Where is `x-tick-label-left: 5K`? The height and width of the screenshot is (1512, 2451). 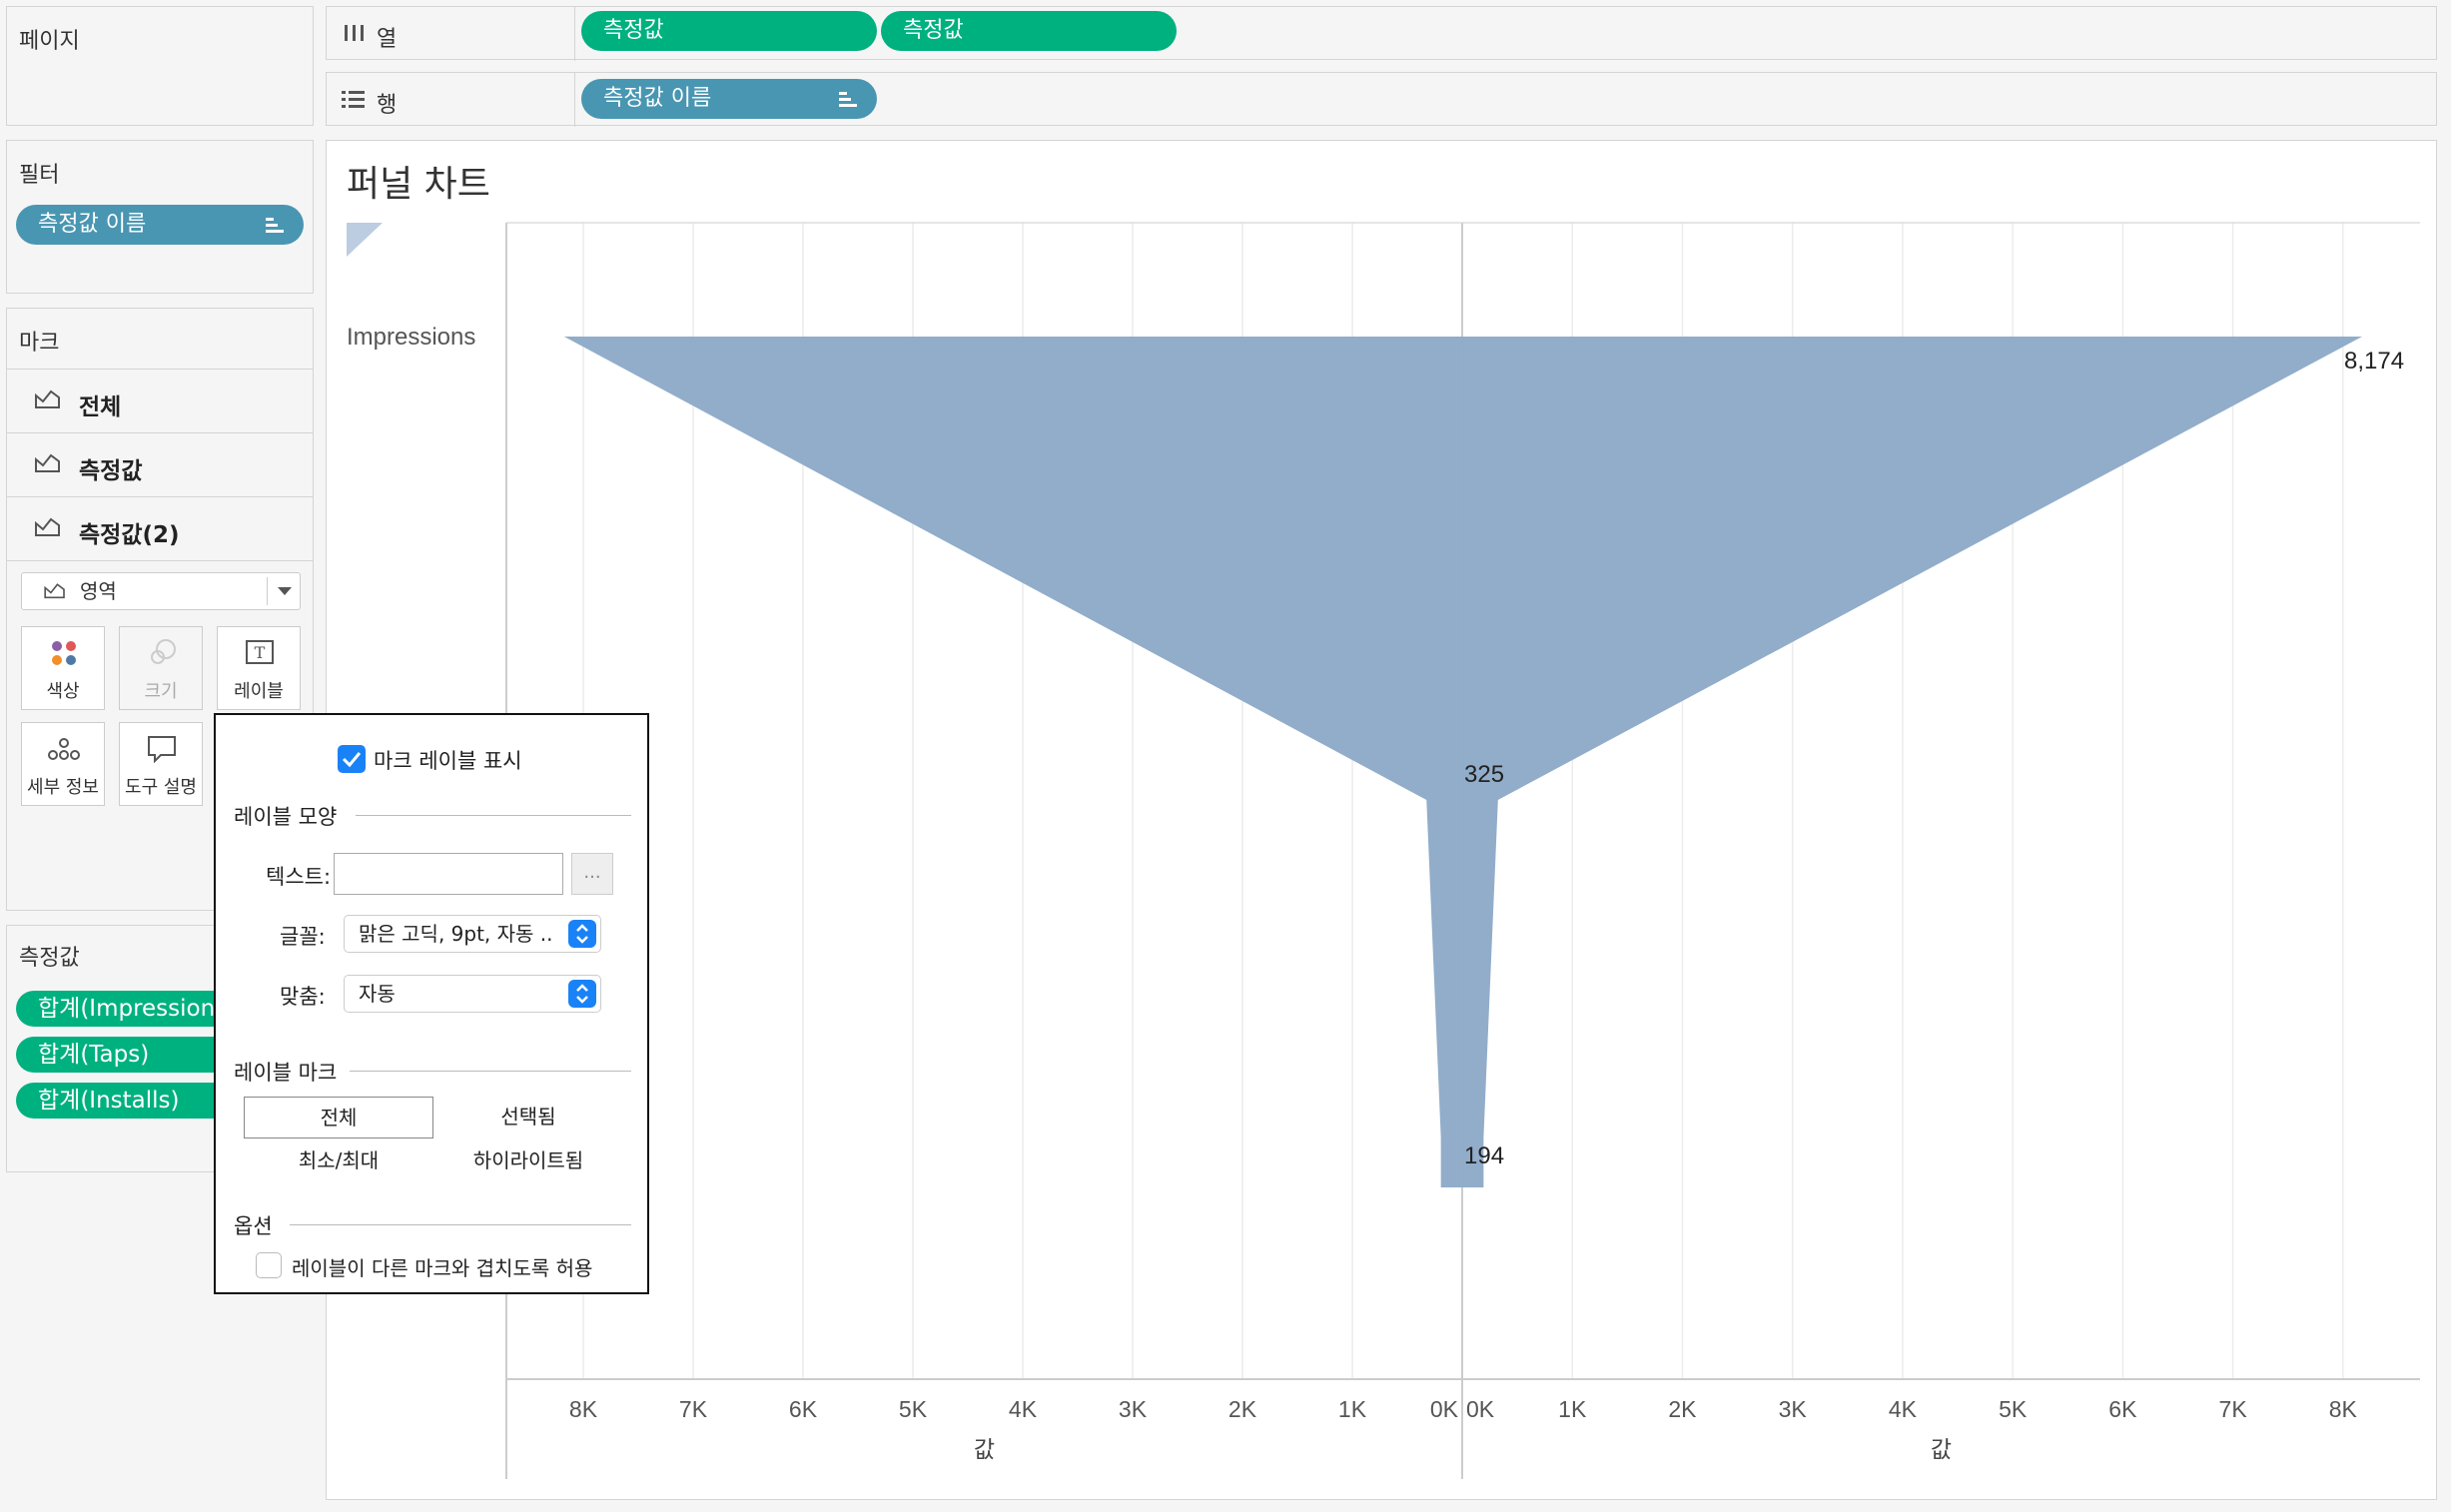 x-tick-label-left: 5K is located at coordinates (914, 1409).